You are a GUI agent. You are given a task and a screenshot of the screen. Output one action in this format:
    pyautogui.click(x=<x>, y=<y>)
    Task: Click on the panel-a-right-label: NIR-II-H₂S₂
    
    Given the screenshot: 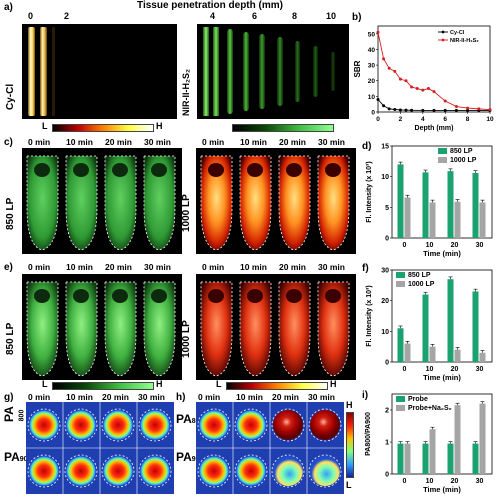 What is the action you would take?
    pyautogui.click(x=186, y=92)
    